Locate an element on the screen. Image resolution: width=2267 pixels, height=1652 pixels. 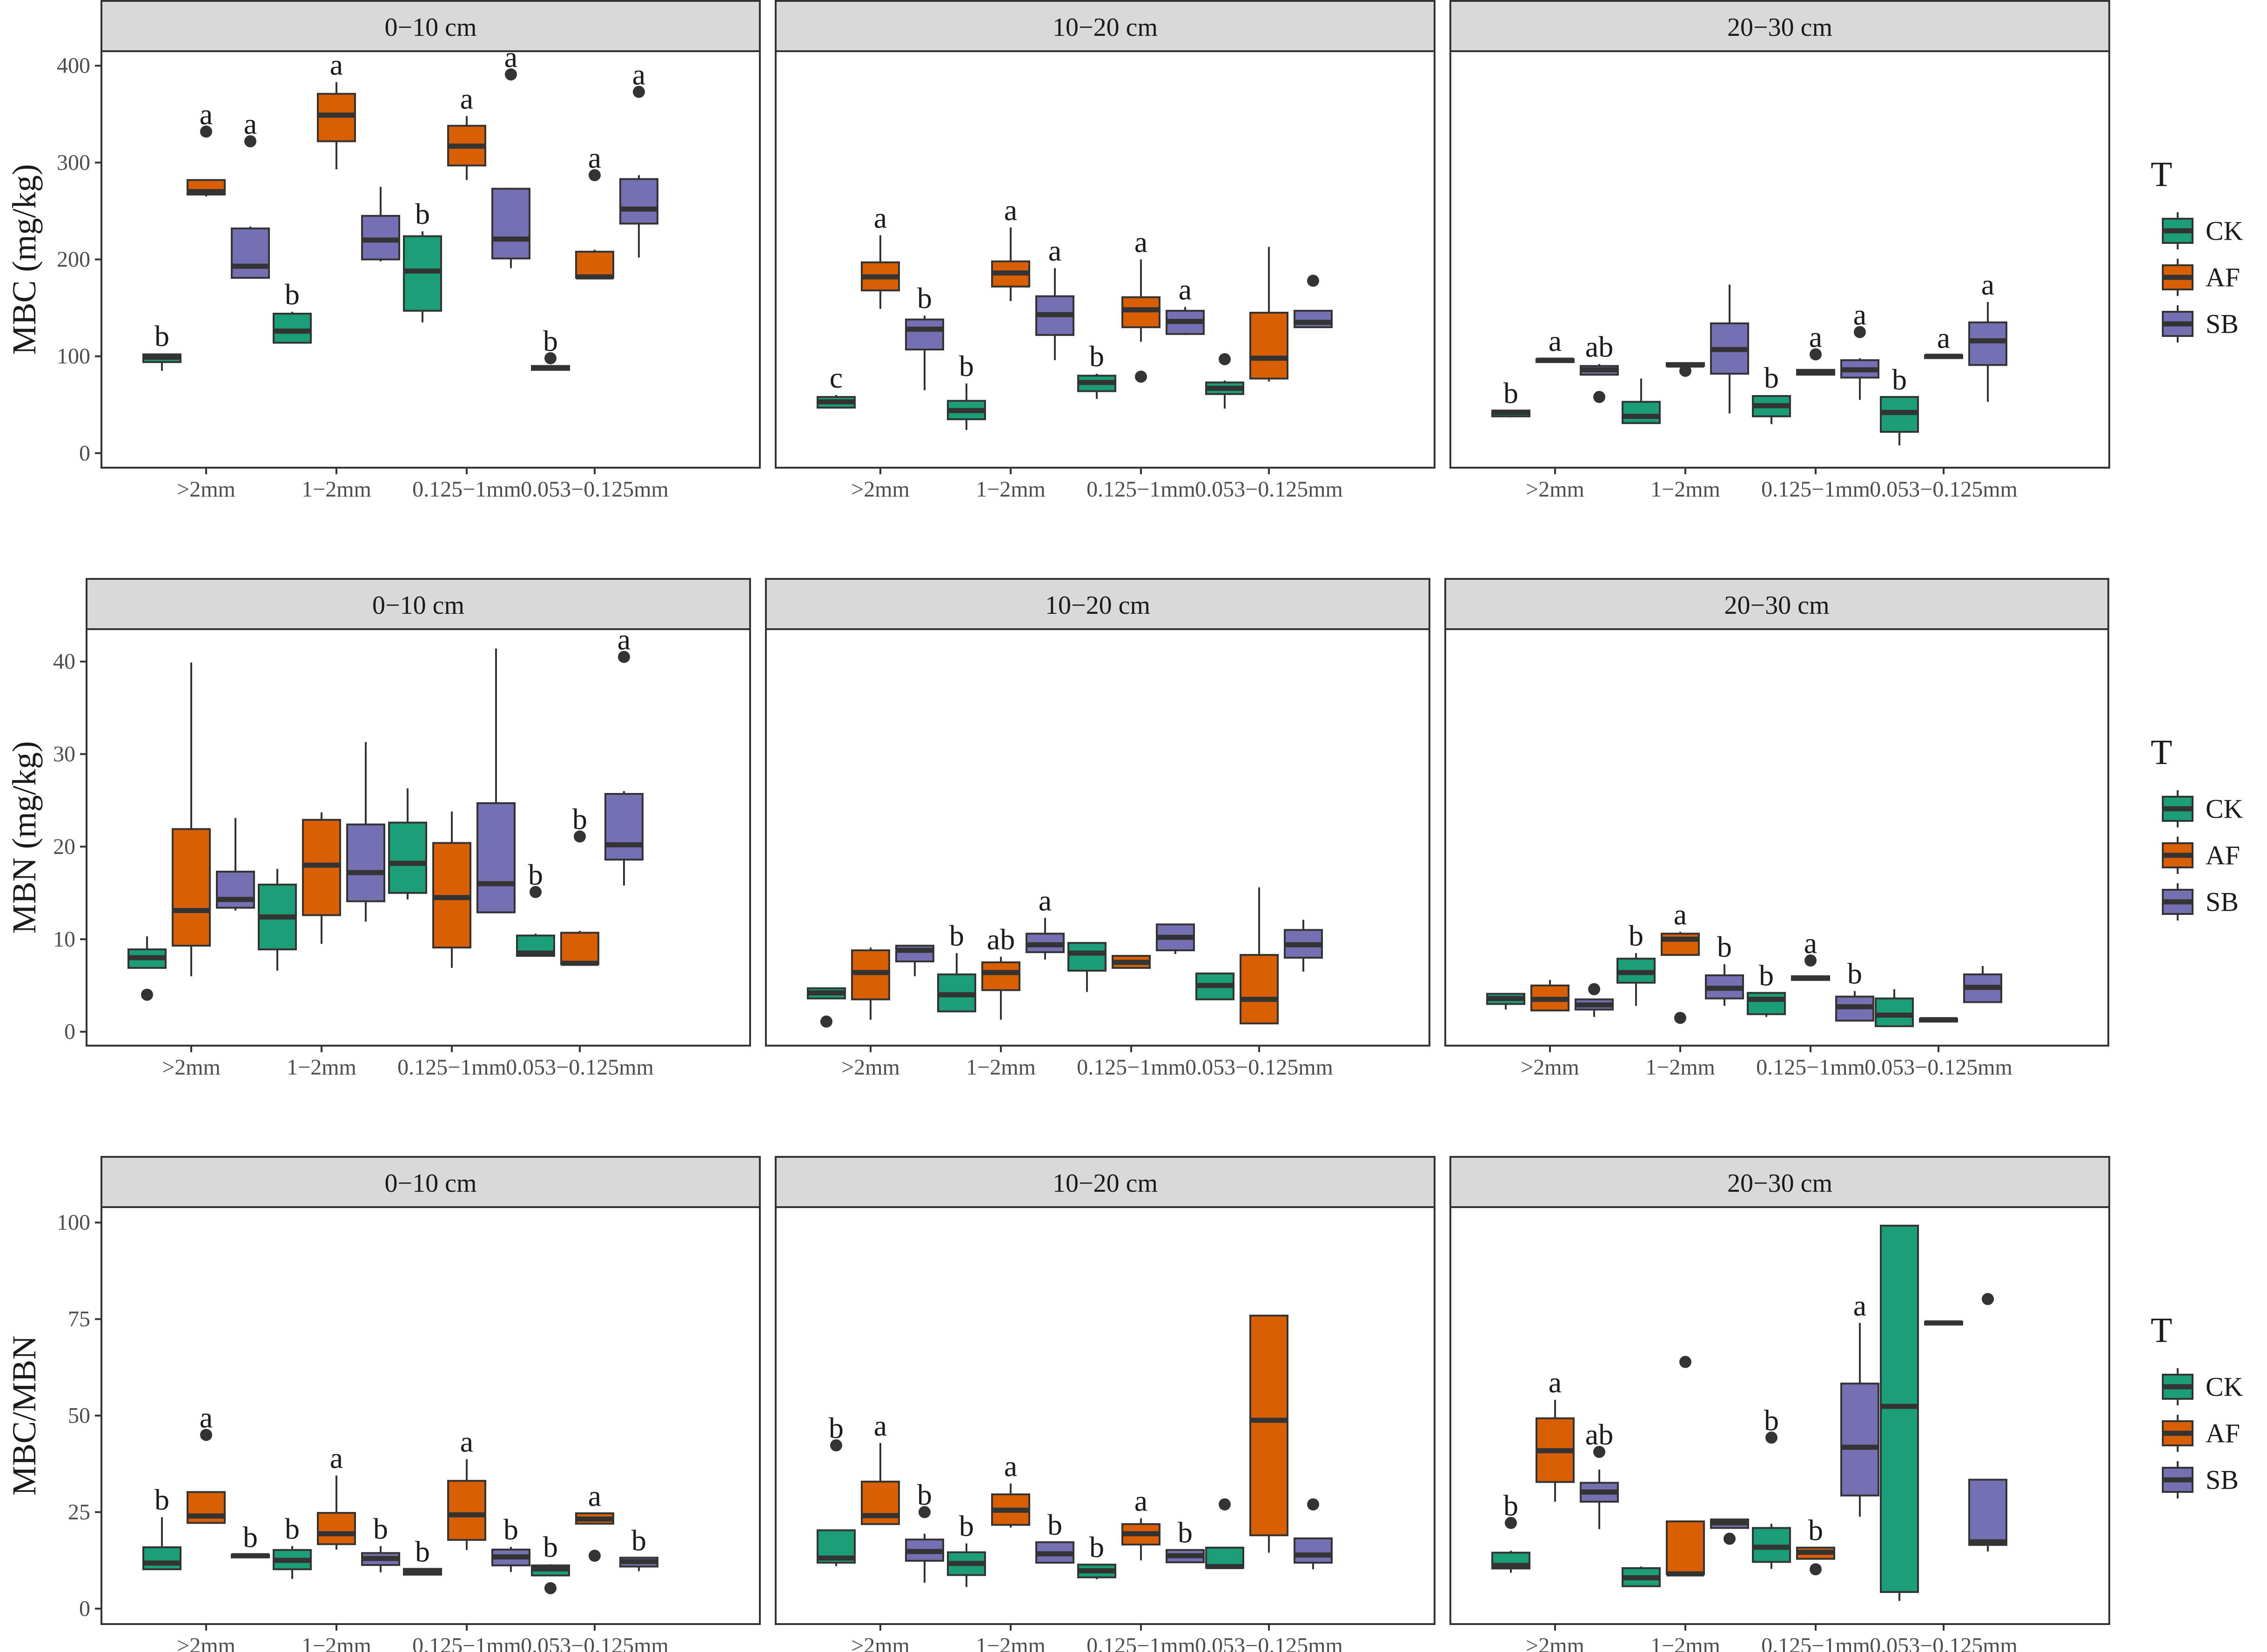
y-axis-title: MBC/MBN is located at coordinates (24, 1416).